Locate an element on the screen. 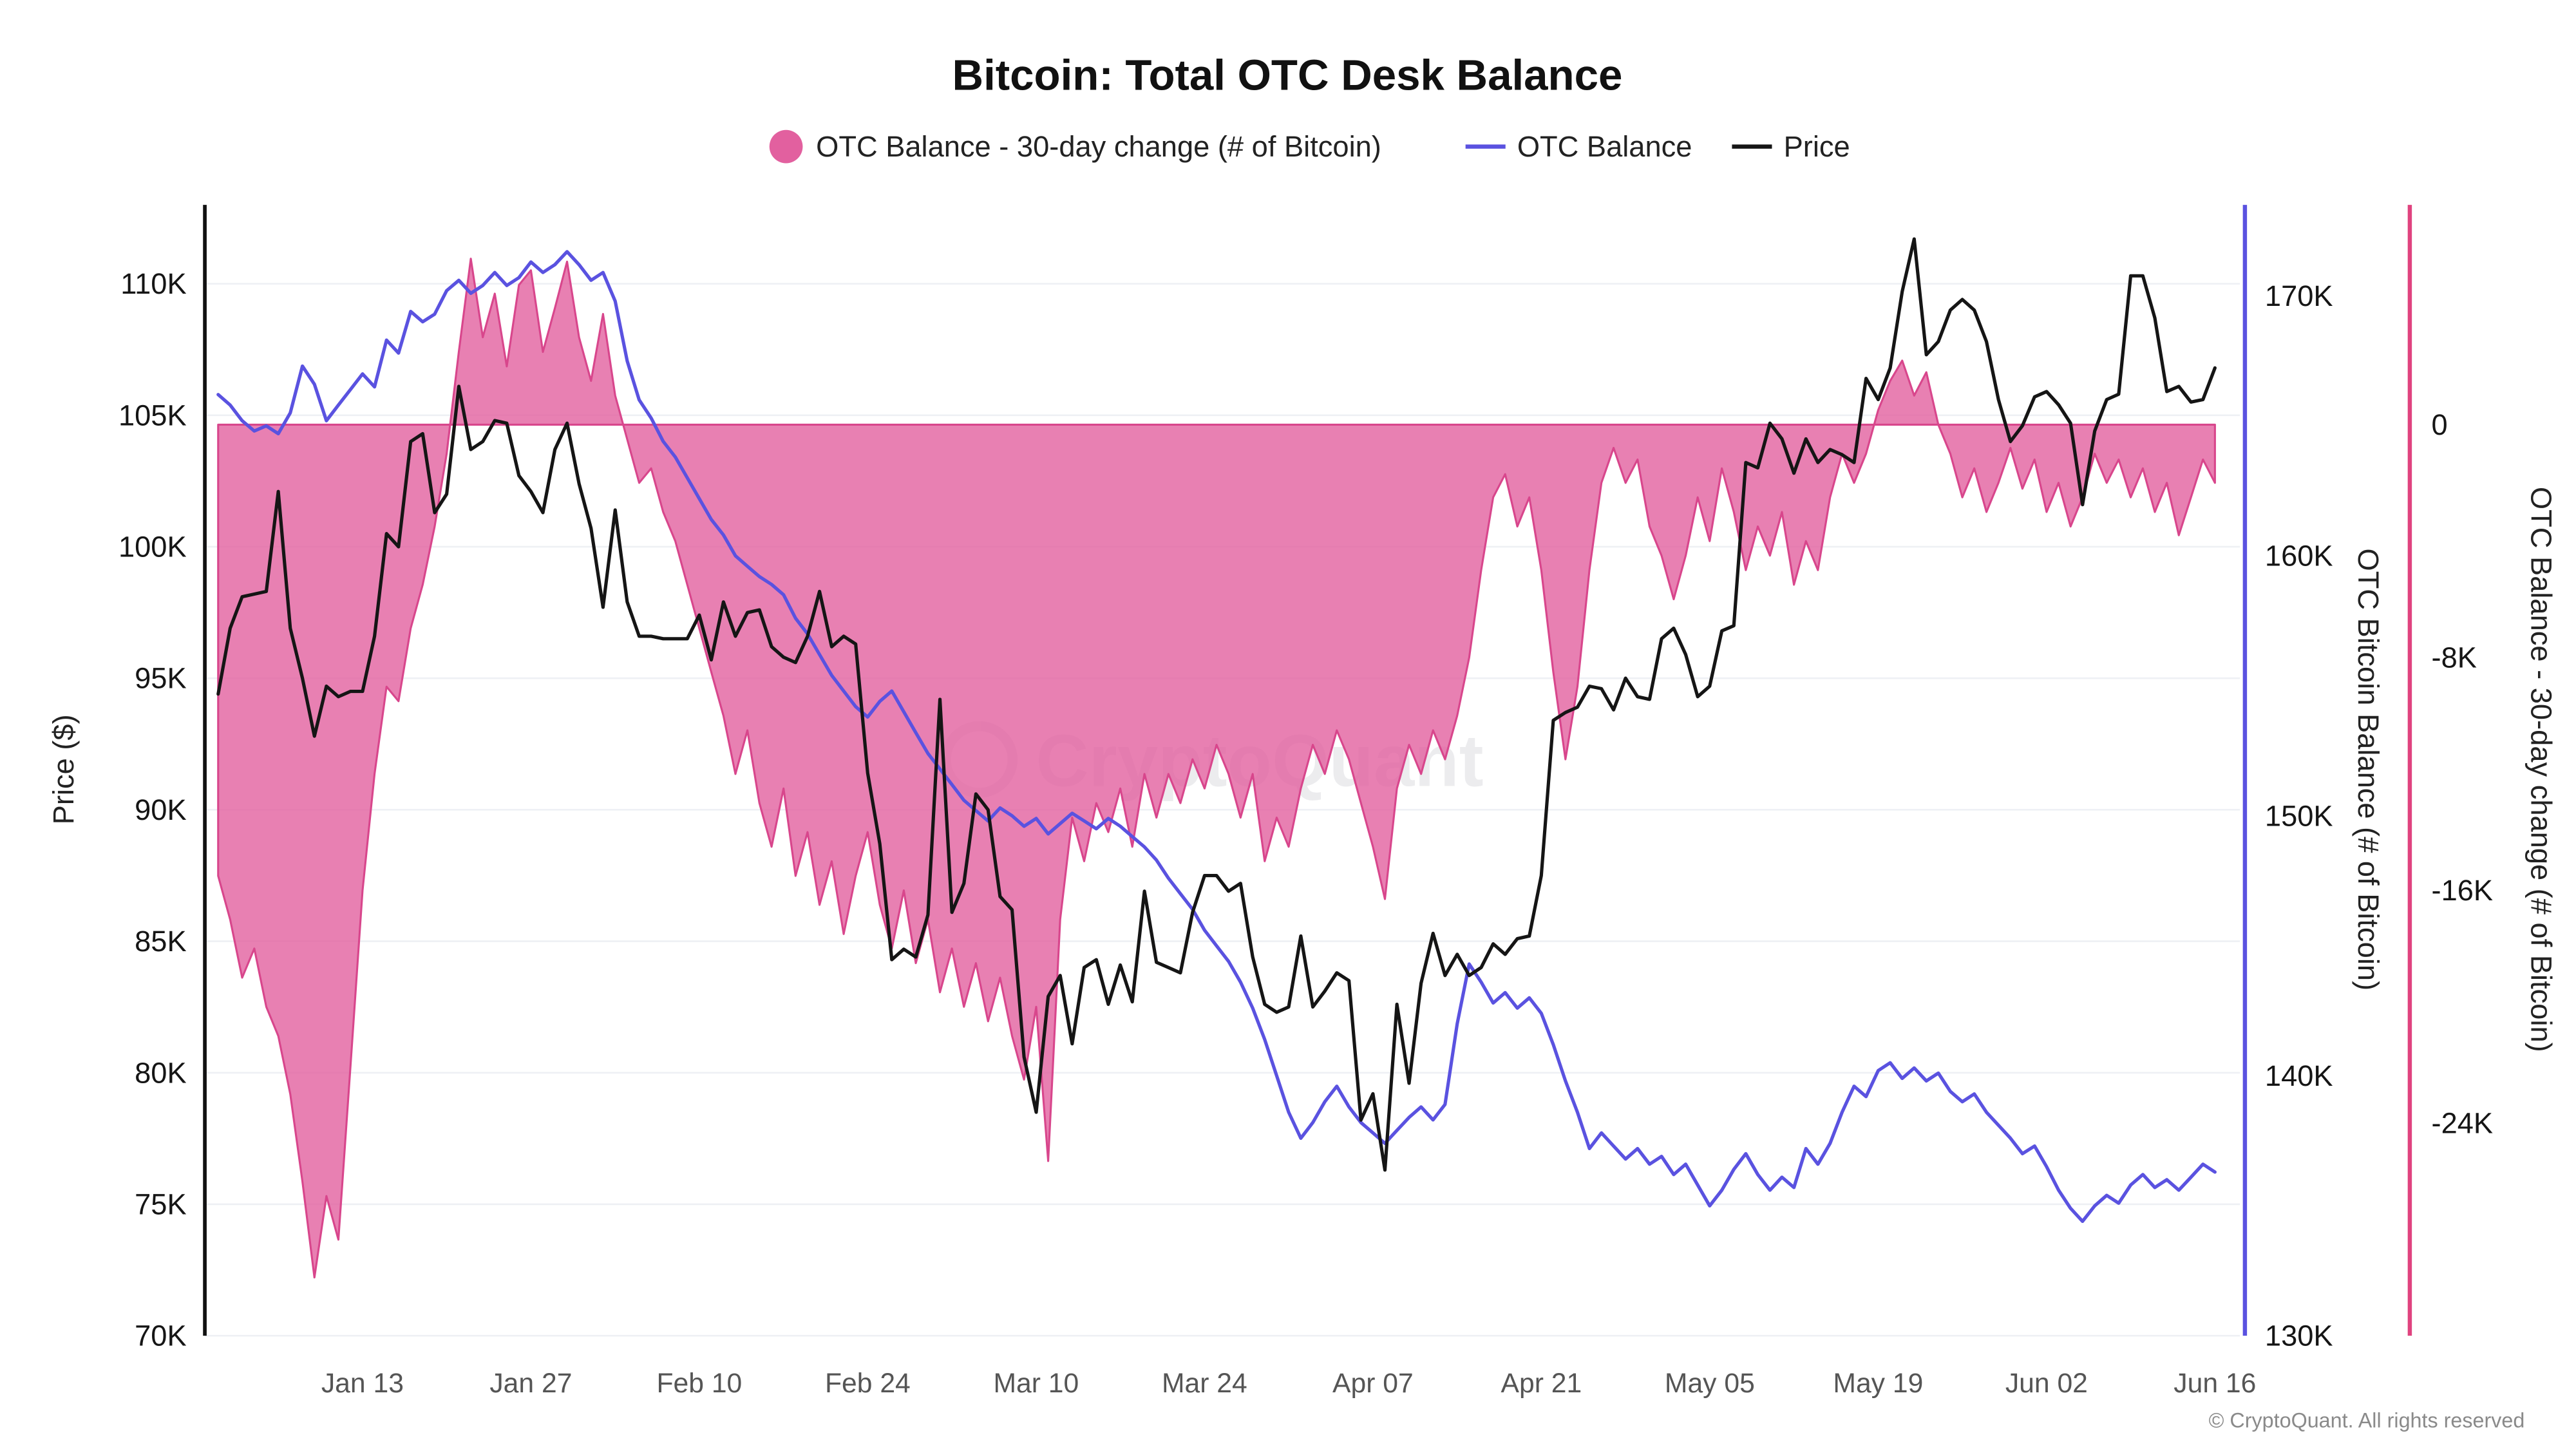 The image size is (2576, 1449). x-tick-label: Apr 21 is located at coordinates (1541, 1384).